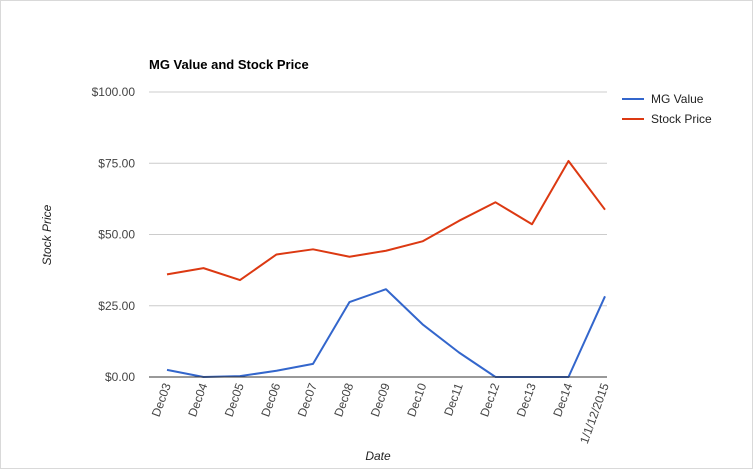  What do you see at coordinates (229, 64) in the screenshot?
I see `chart-title: MG Value and Stock Price` at bounding box center [229, 64].